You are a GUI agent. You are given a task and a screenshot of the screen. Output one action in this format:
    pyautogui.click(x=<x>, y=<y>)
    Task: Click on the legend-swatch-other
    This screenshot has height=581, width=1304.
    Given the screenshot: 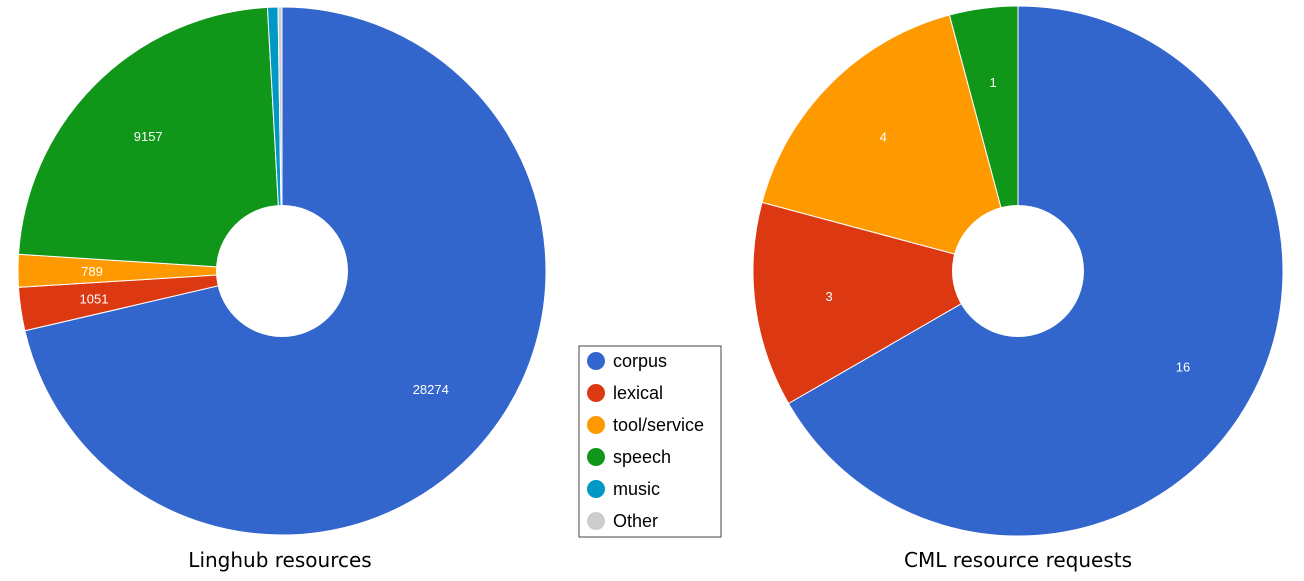 What is the action you would take?
    pyautogui.click(x=596, y=521)
    